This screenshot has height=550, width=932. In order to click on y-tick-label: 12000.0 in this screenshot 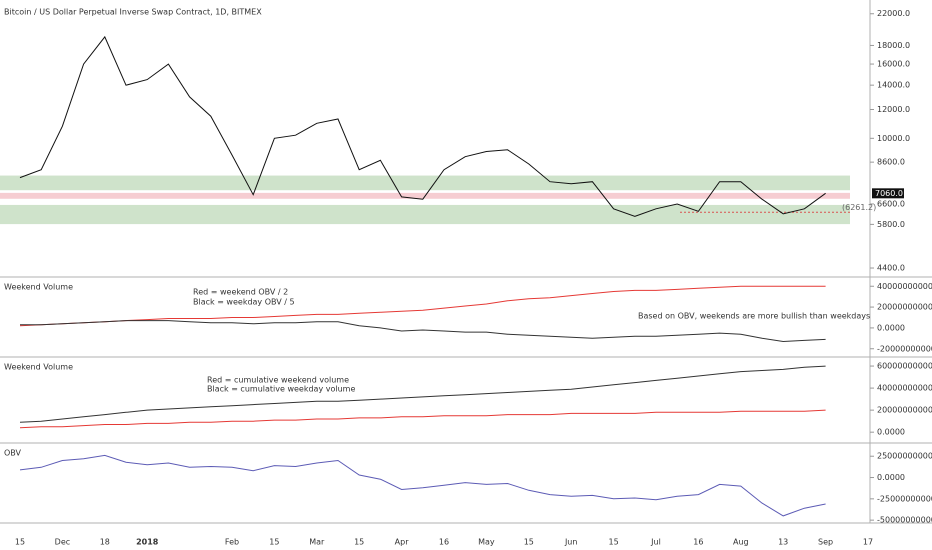, I will do `click(893, 109)`.